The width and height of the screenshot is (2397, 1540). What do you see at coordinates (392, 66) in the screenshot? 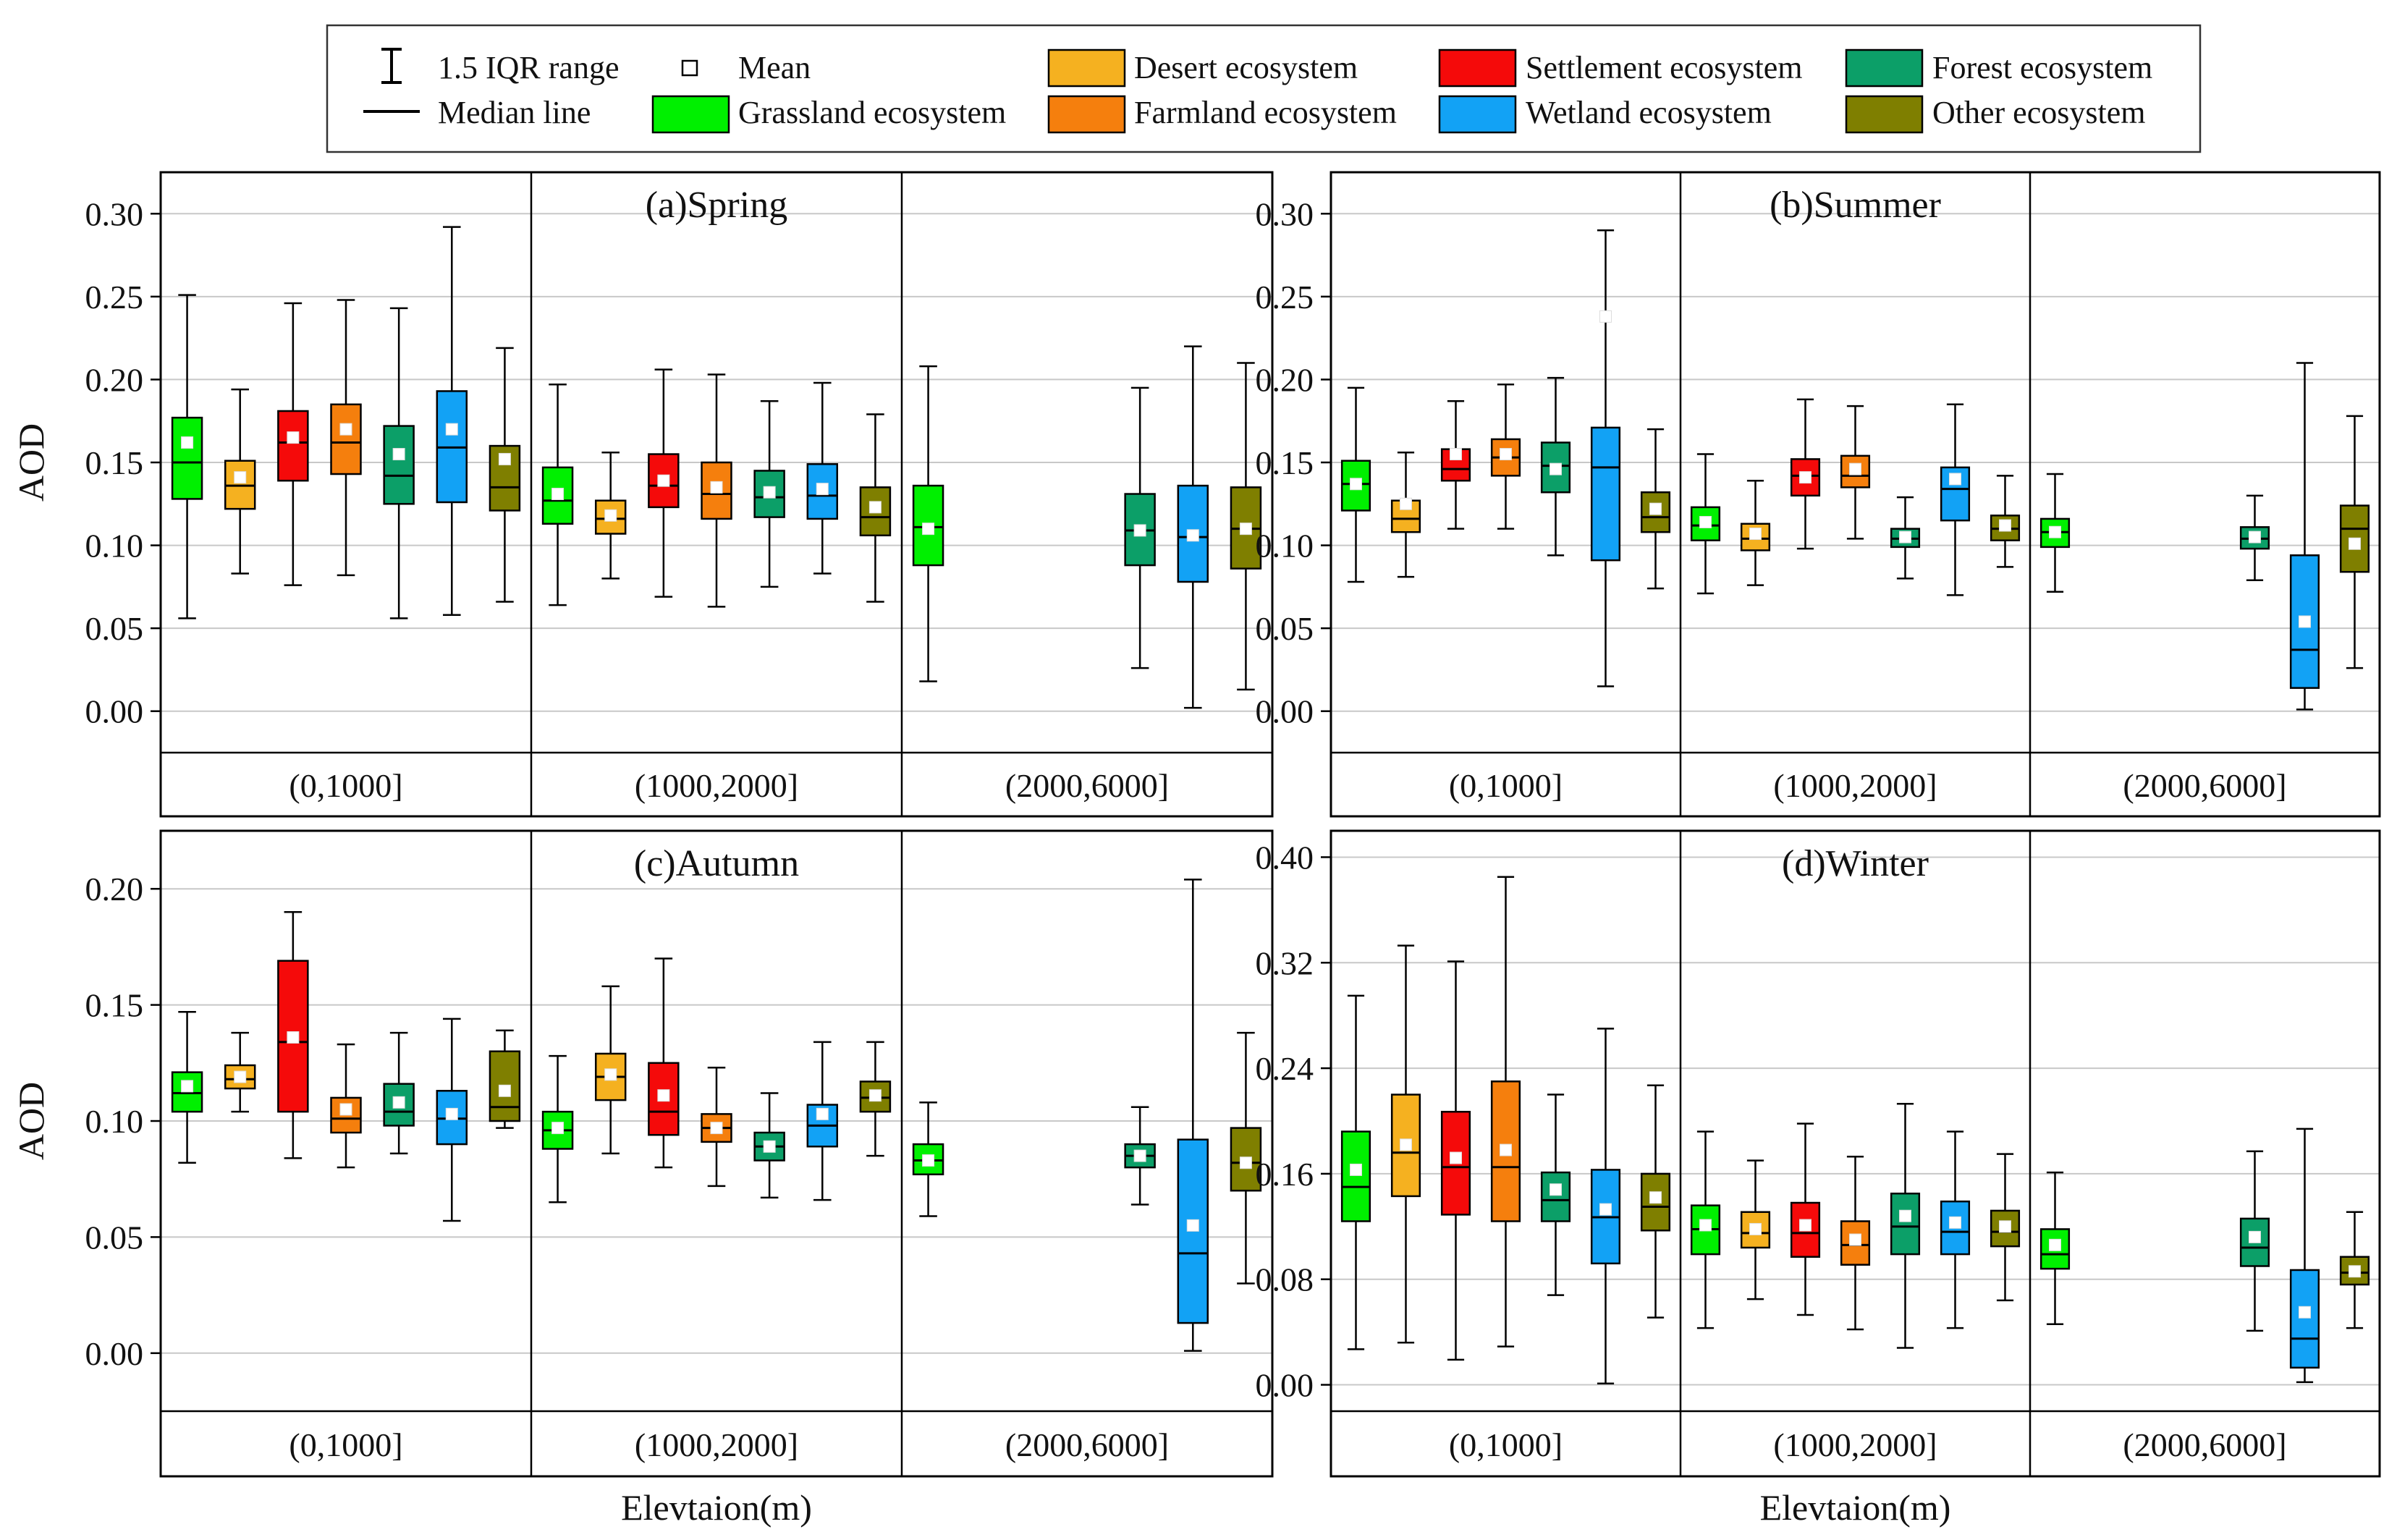
I see `legend-iqr-symbol` at bounding box center [392, 66].